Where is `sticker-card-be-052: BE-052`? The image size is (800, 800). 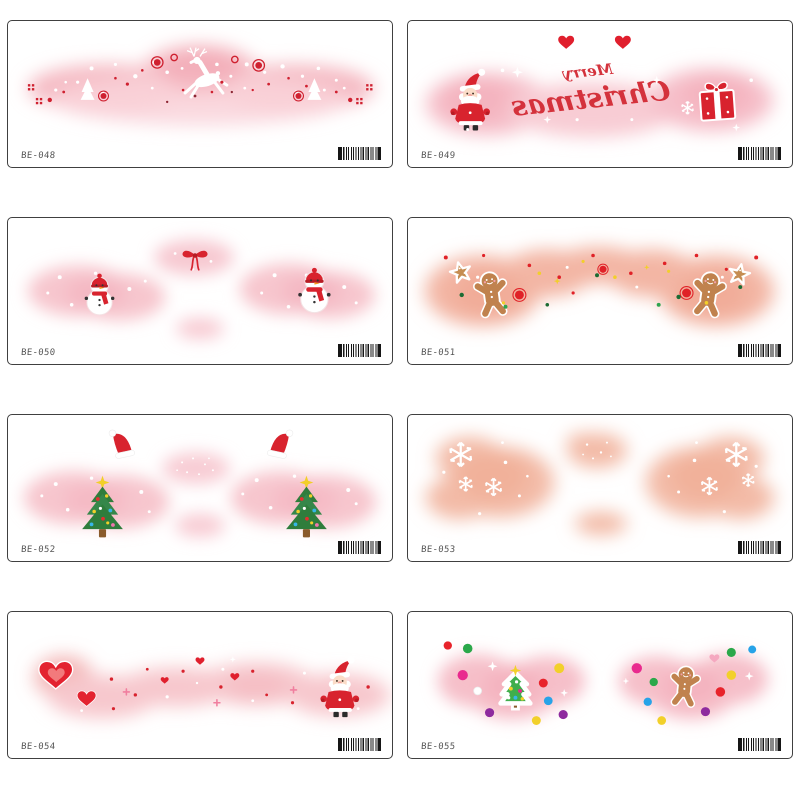 sticker-card-be-052: BE-052 is located at coordinates (200, 488).